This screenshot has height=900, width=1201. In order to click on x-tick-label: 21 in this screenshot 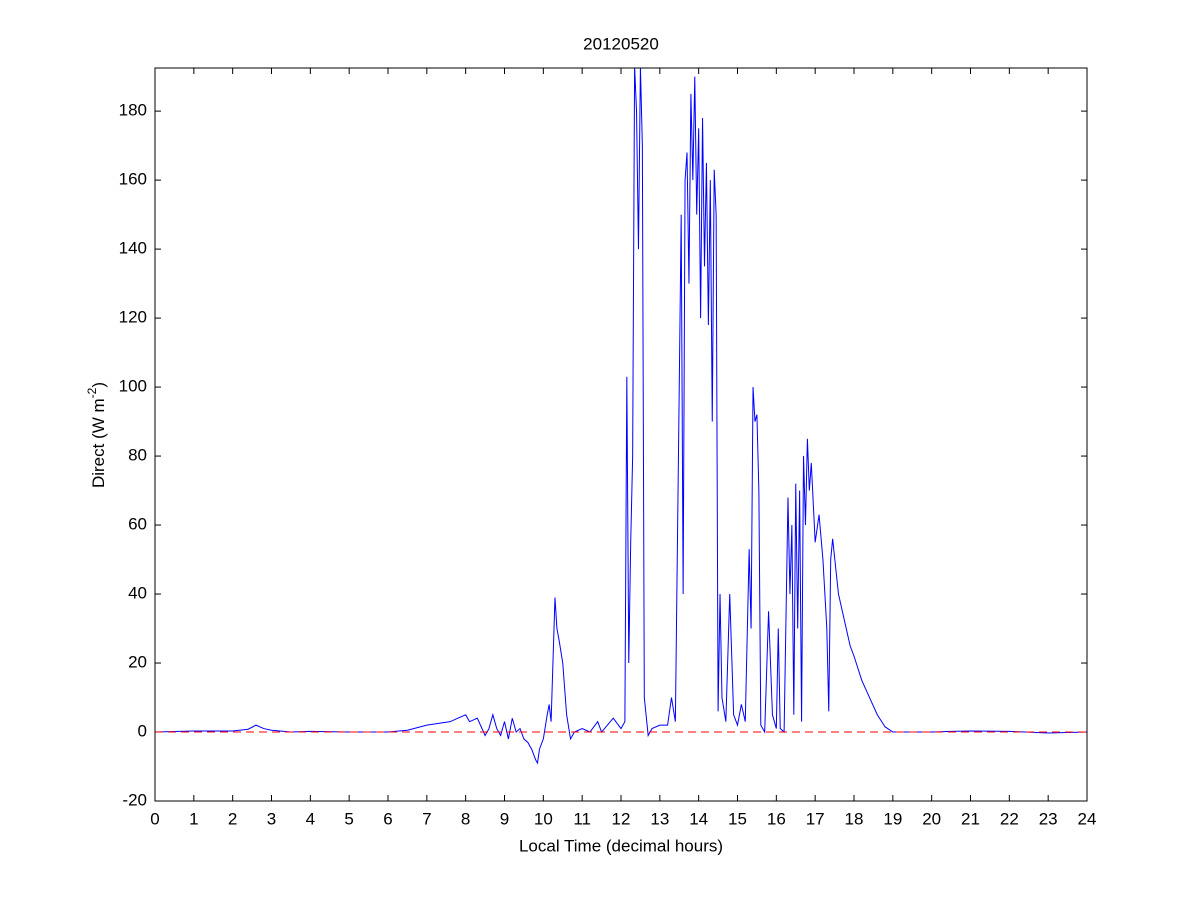, I will do `click(970, 818)`.